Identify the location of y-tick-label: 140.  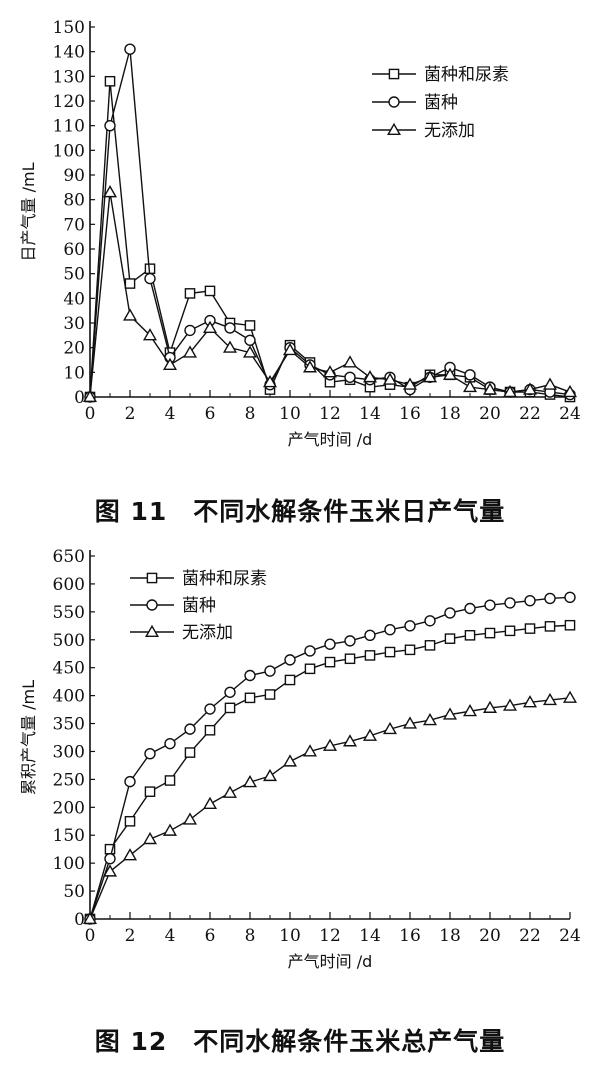
(69, 53).